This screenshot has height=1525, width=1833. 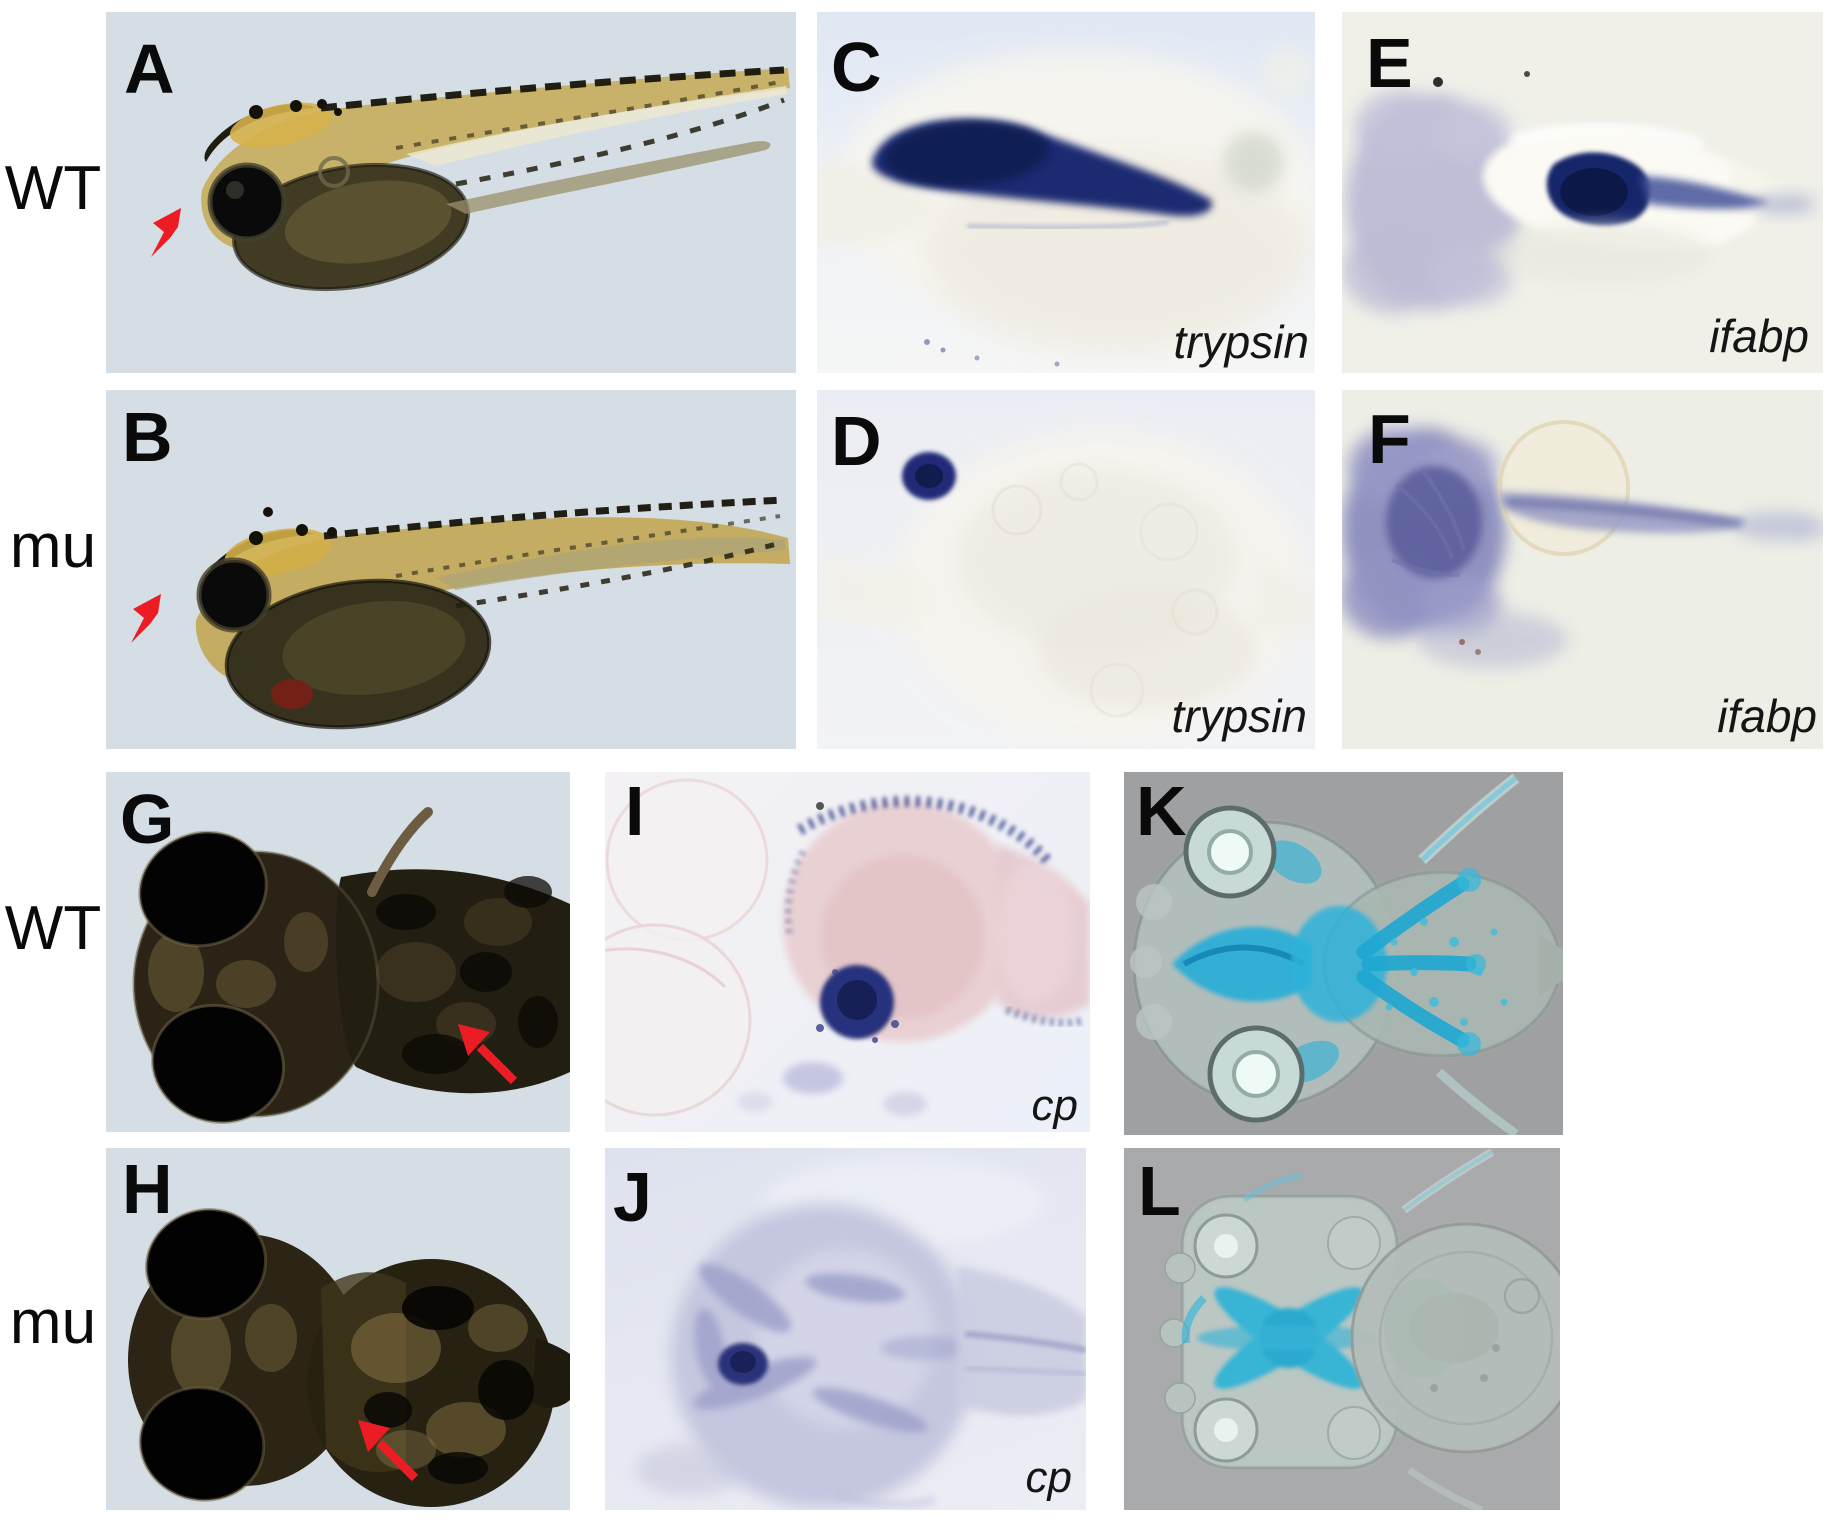 What do you see at coordinates (53, 188) in the screenshot?
I see `row-label-wt-1: WT` at bounding box center [53, 188].